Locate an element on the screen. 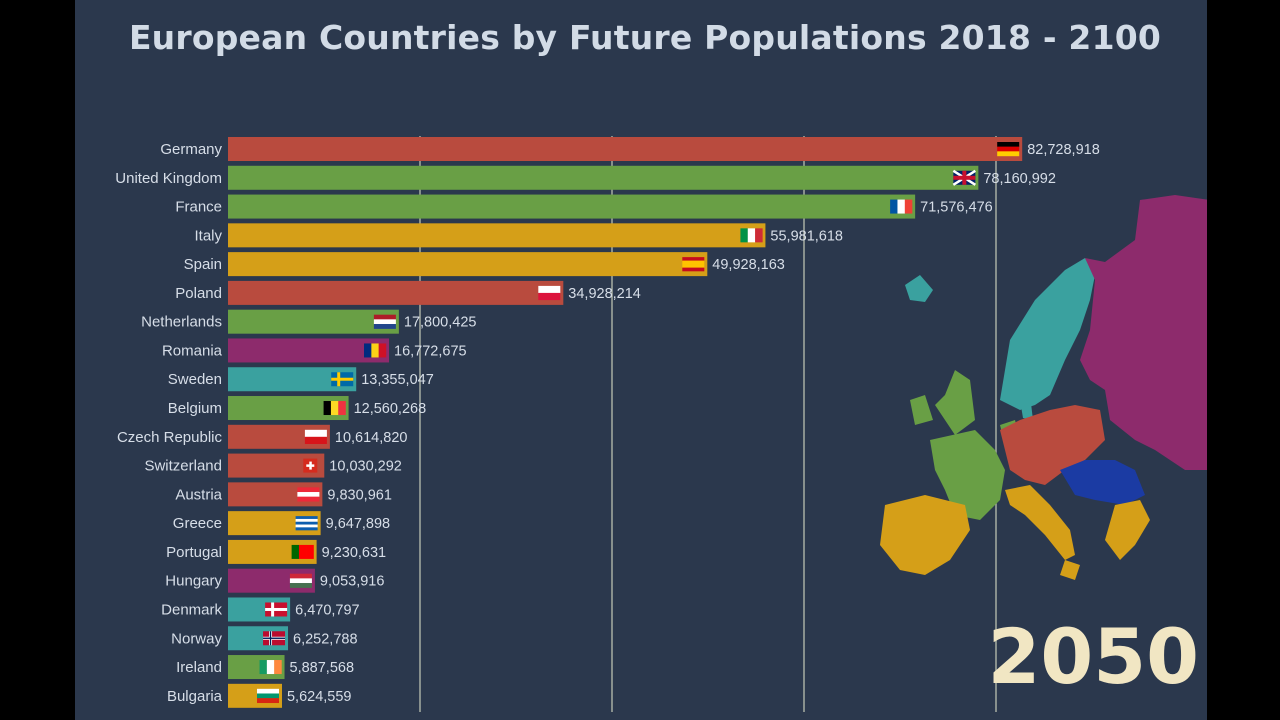 This screenshot has height=720, width=1280. bar-row: Norway 6,252,788 is located at coordinates (264, 638).